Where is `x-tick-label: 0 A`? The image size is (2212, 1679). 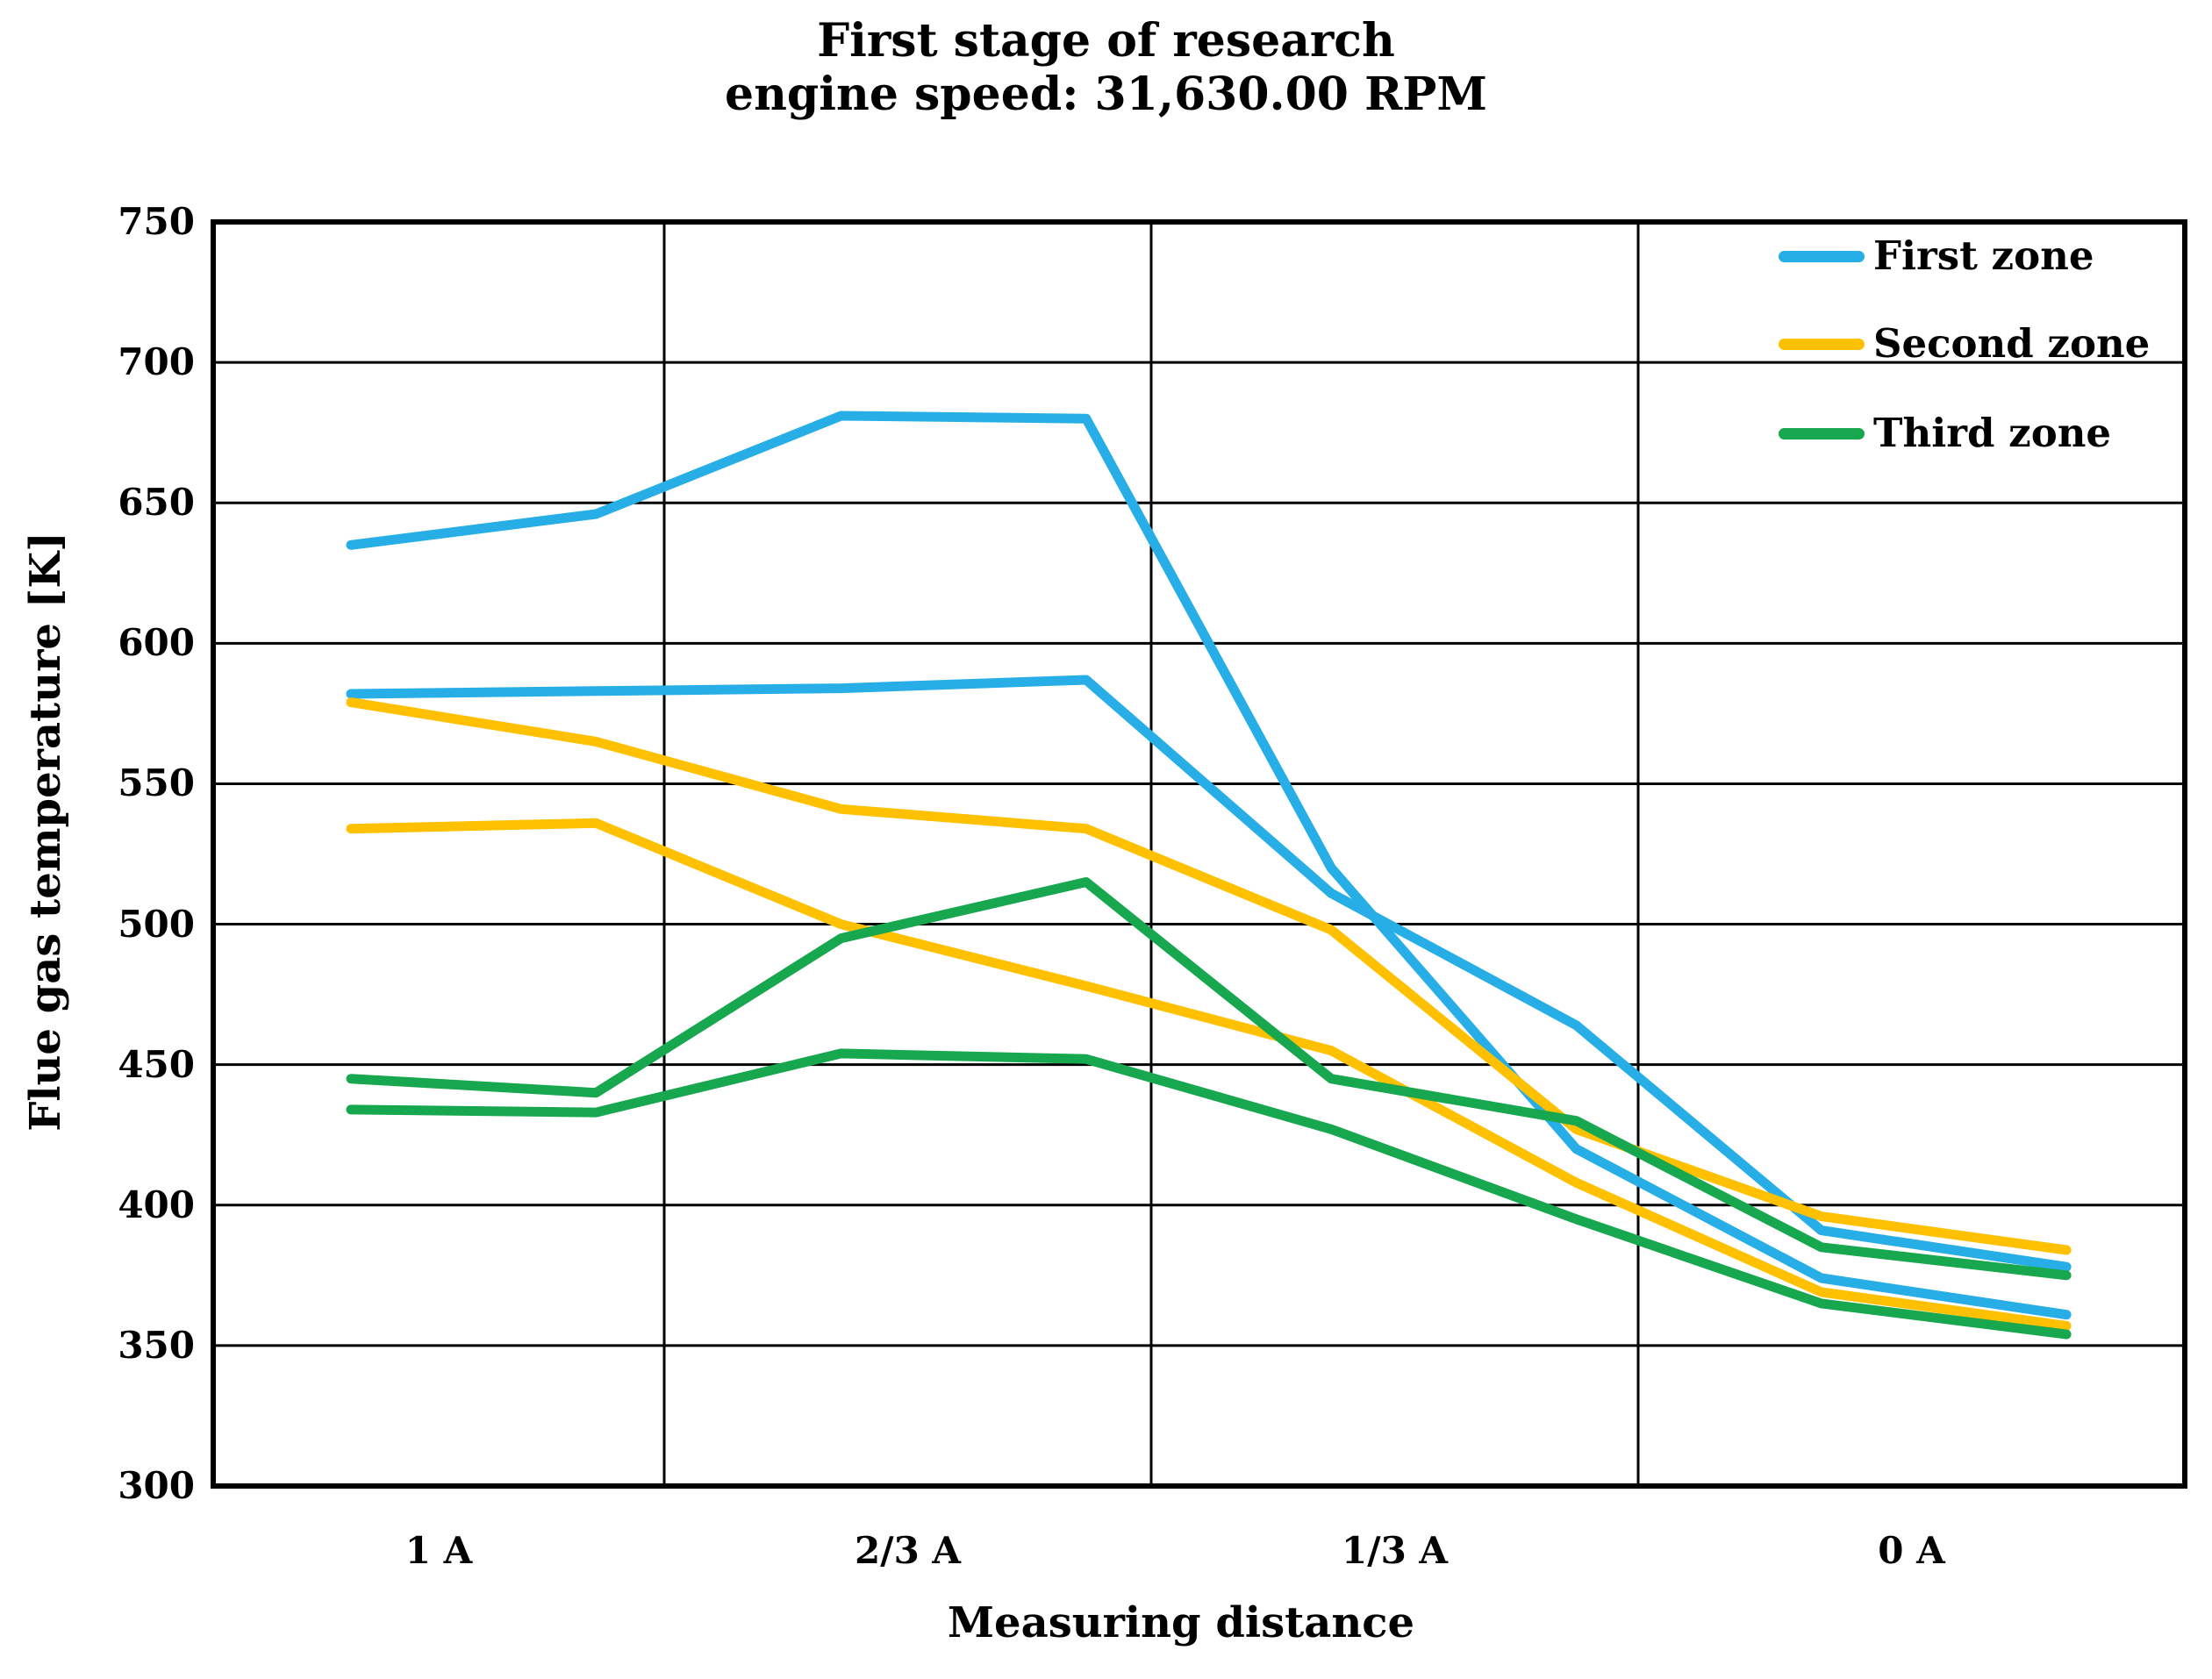 x-tick-label: 0 A is located at coordinates (1911, 1550).